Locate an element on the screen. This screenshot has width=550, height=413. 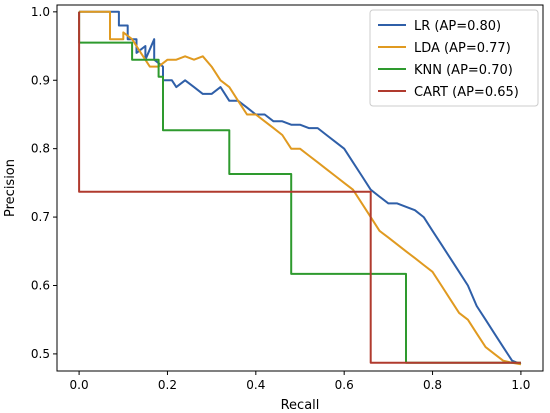
y-tick-label: 0.9 is located at coordinates (40, 80).